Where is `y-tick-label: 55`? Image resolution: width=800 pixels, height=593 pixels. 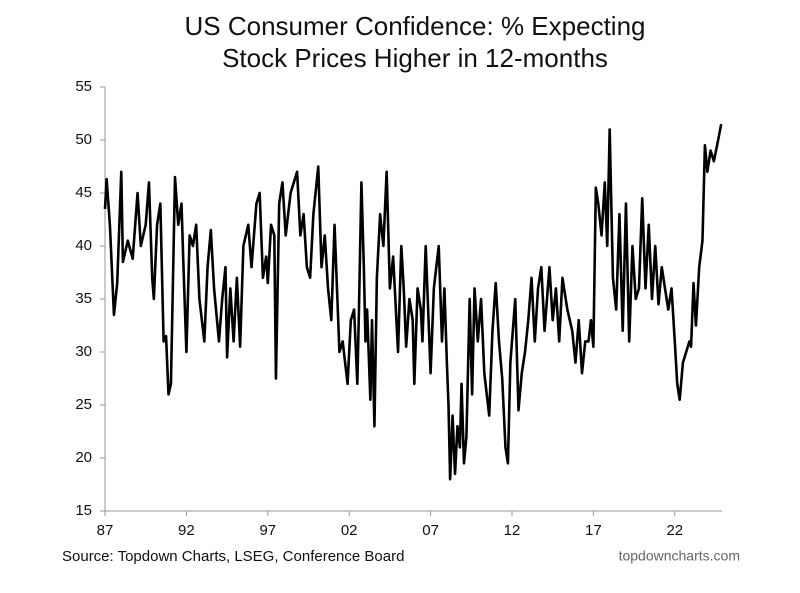 y-tick-label: 55 is located at coordinates (83, 86).